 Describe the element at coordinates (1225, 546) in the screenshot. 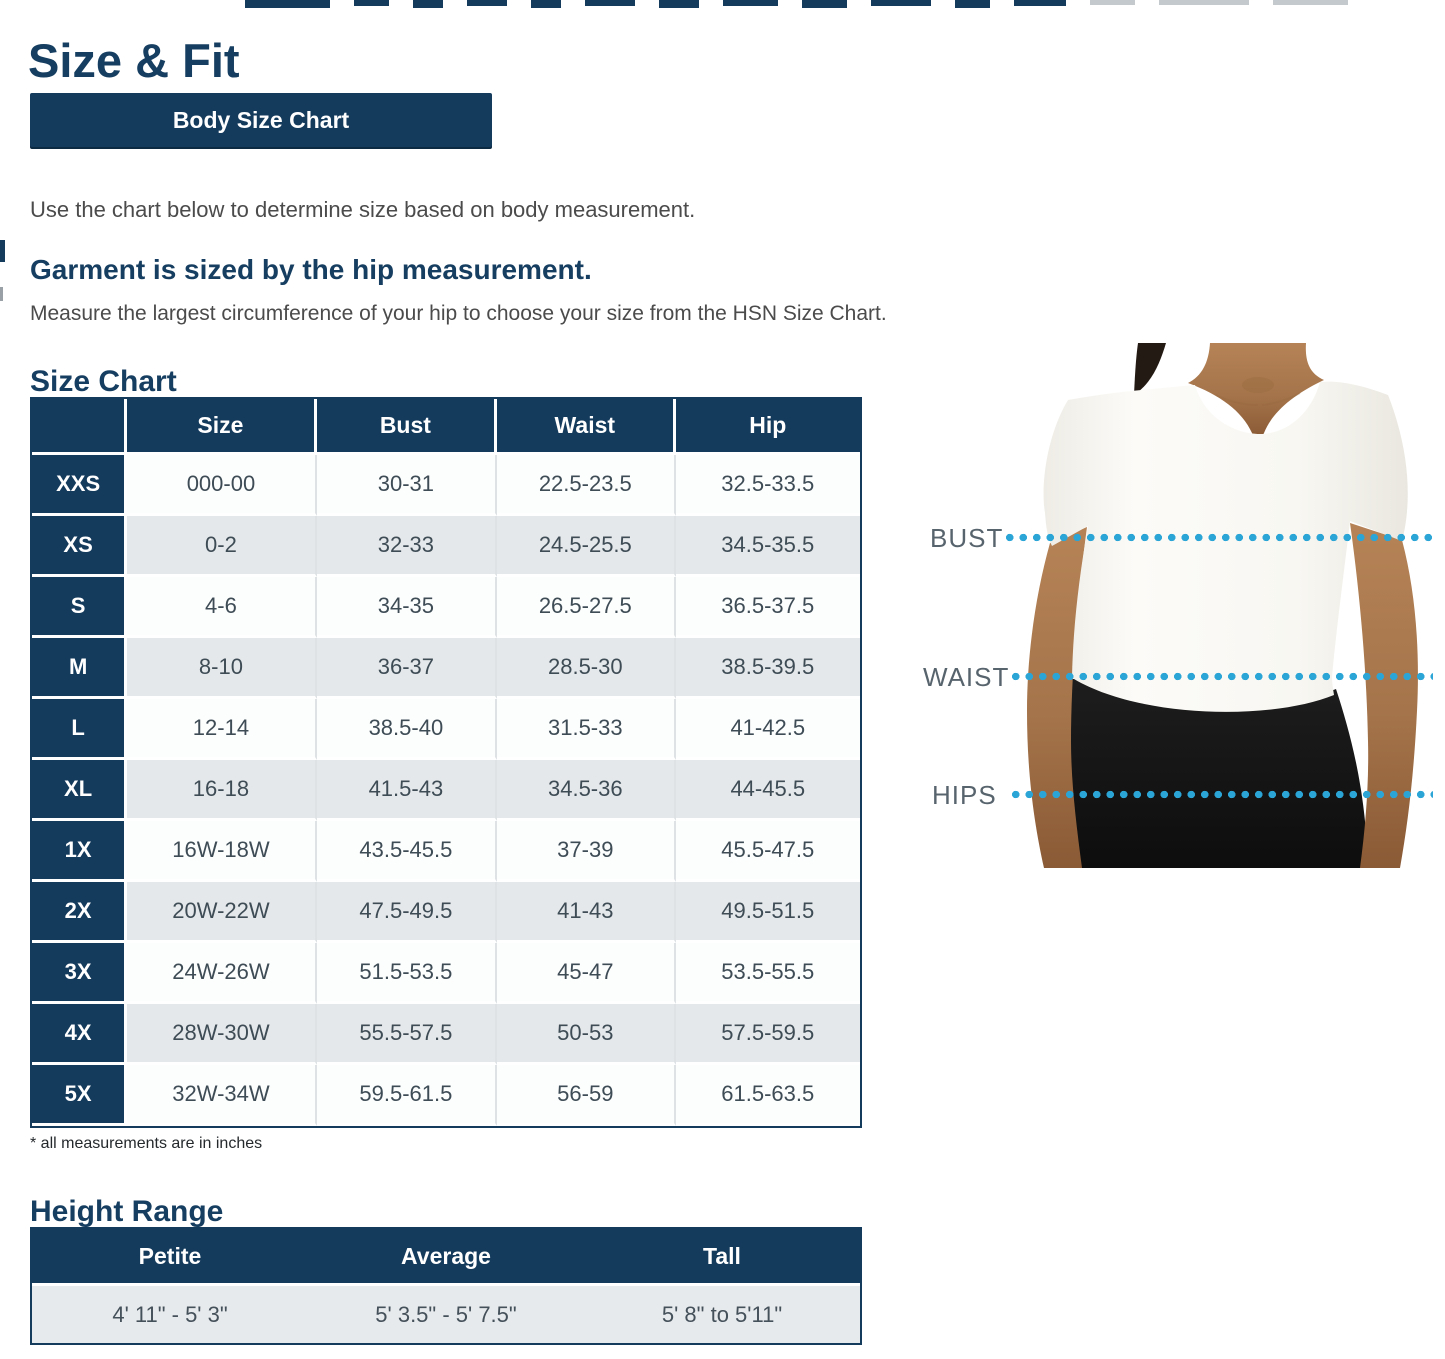

I see `tshirt-shape` at that location.